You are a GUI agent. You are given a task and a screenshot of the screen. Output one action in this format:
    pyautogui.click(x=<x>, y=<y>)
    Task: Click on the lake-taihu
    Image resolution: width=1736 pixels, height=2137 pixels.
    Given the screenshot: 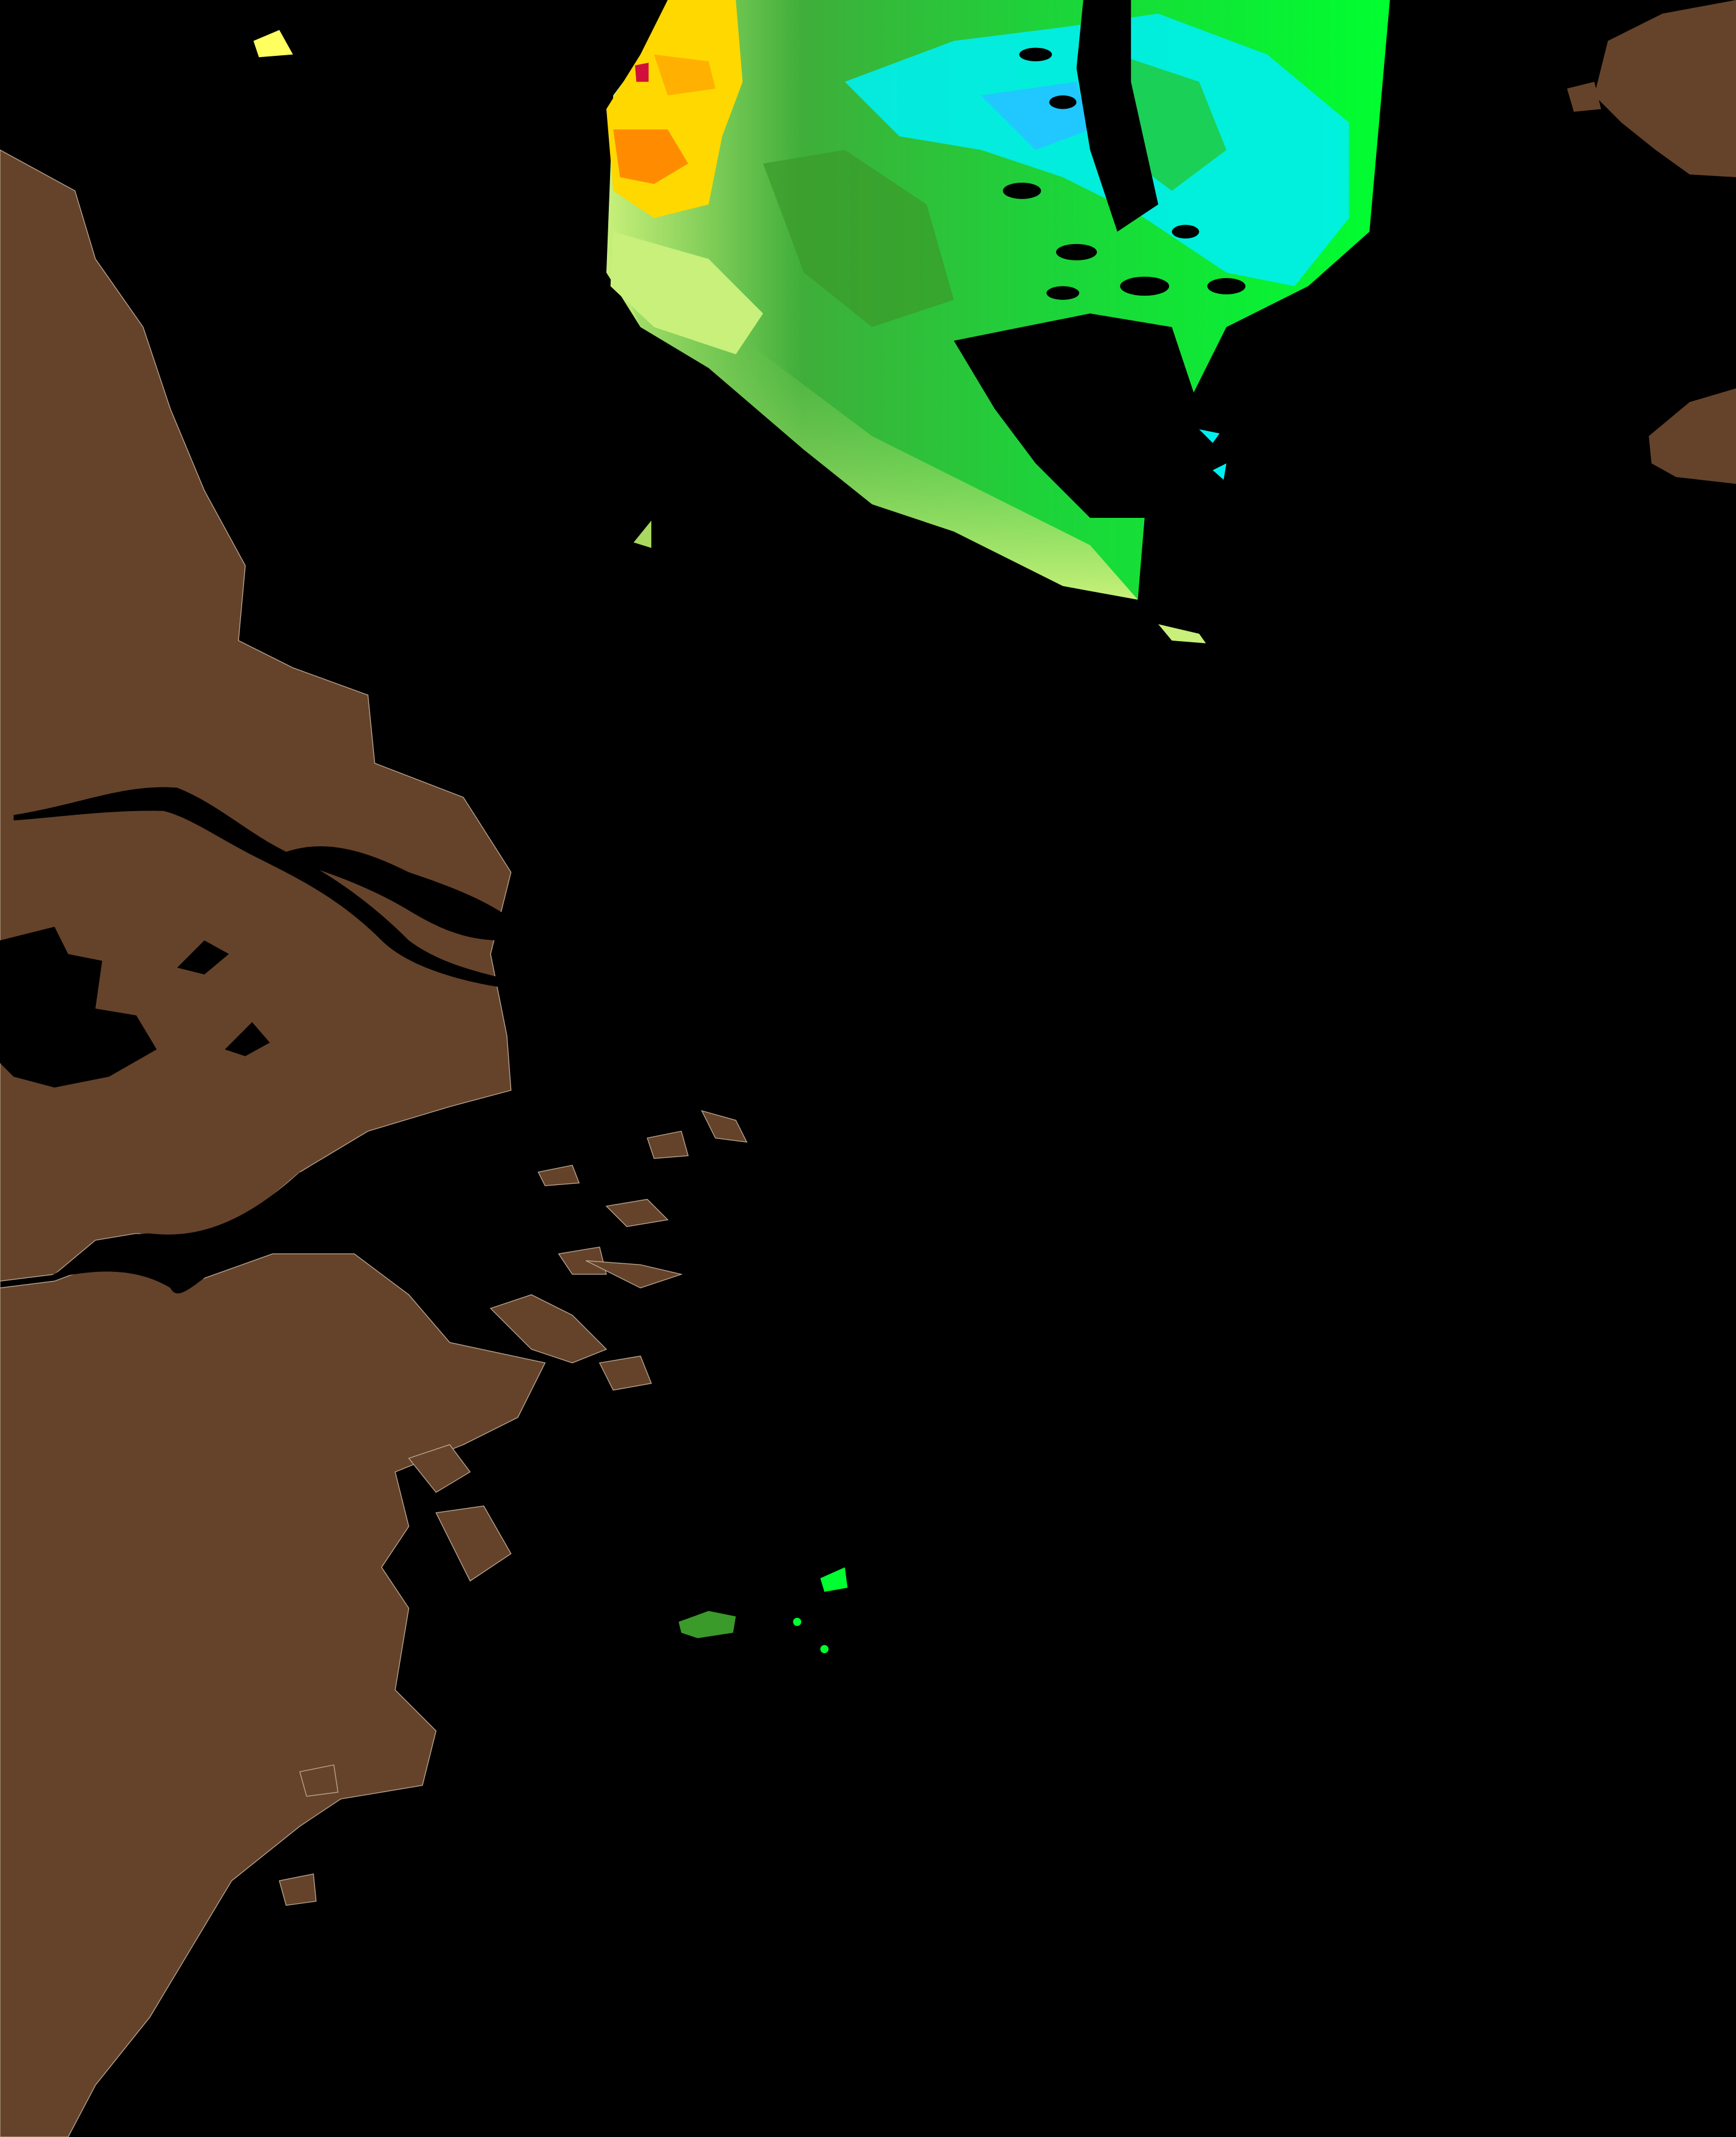 What is the action you would take?
    pyautogui.click(x=78, y=1007)
    